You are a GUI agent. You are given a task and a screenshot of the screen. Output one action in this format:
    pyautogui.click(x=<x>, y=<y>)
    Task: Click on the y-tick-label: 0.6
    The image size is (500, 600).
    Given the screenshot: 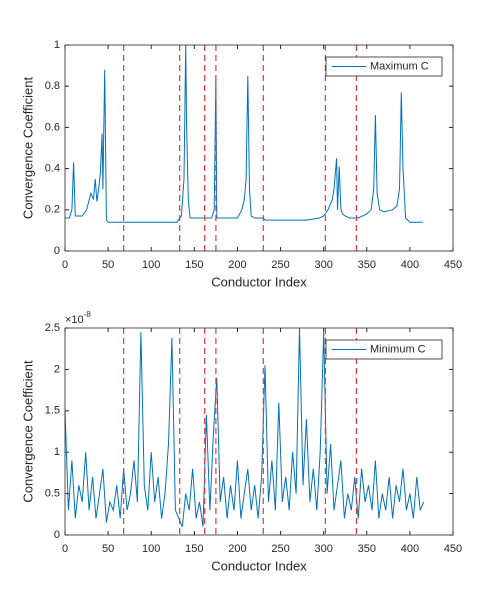 What is the action you would take?
    pyautogui.click(x=52, y=127)
    